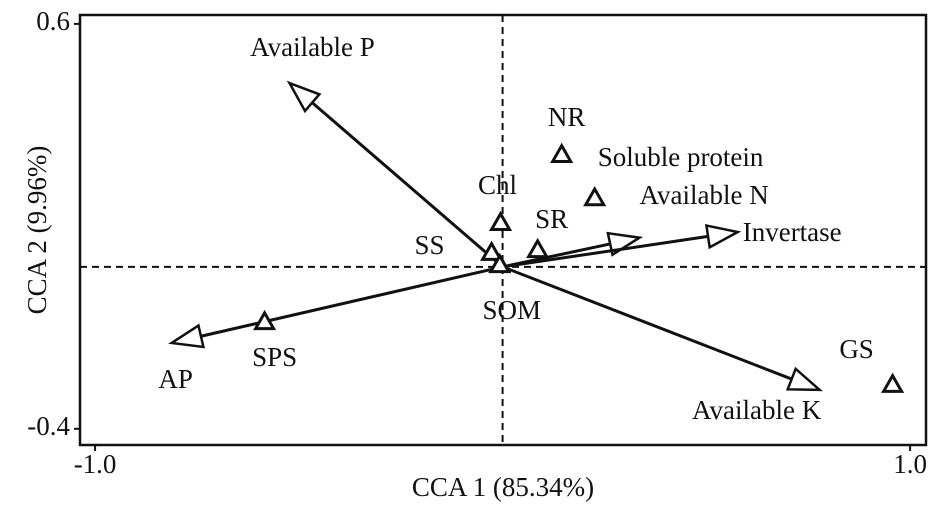 The image size is (949, 515). I want to click on point-label: SR, so click(551, 219).